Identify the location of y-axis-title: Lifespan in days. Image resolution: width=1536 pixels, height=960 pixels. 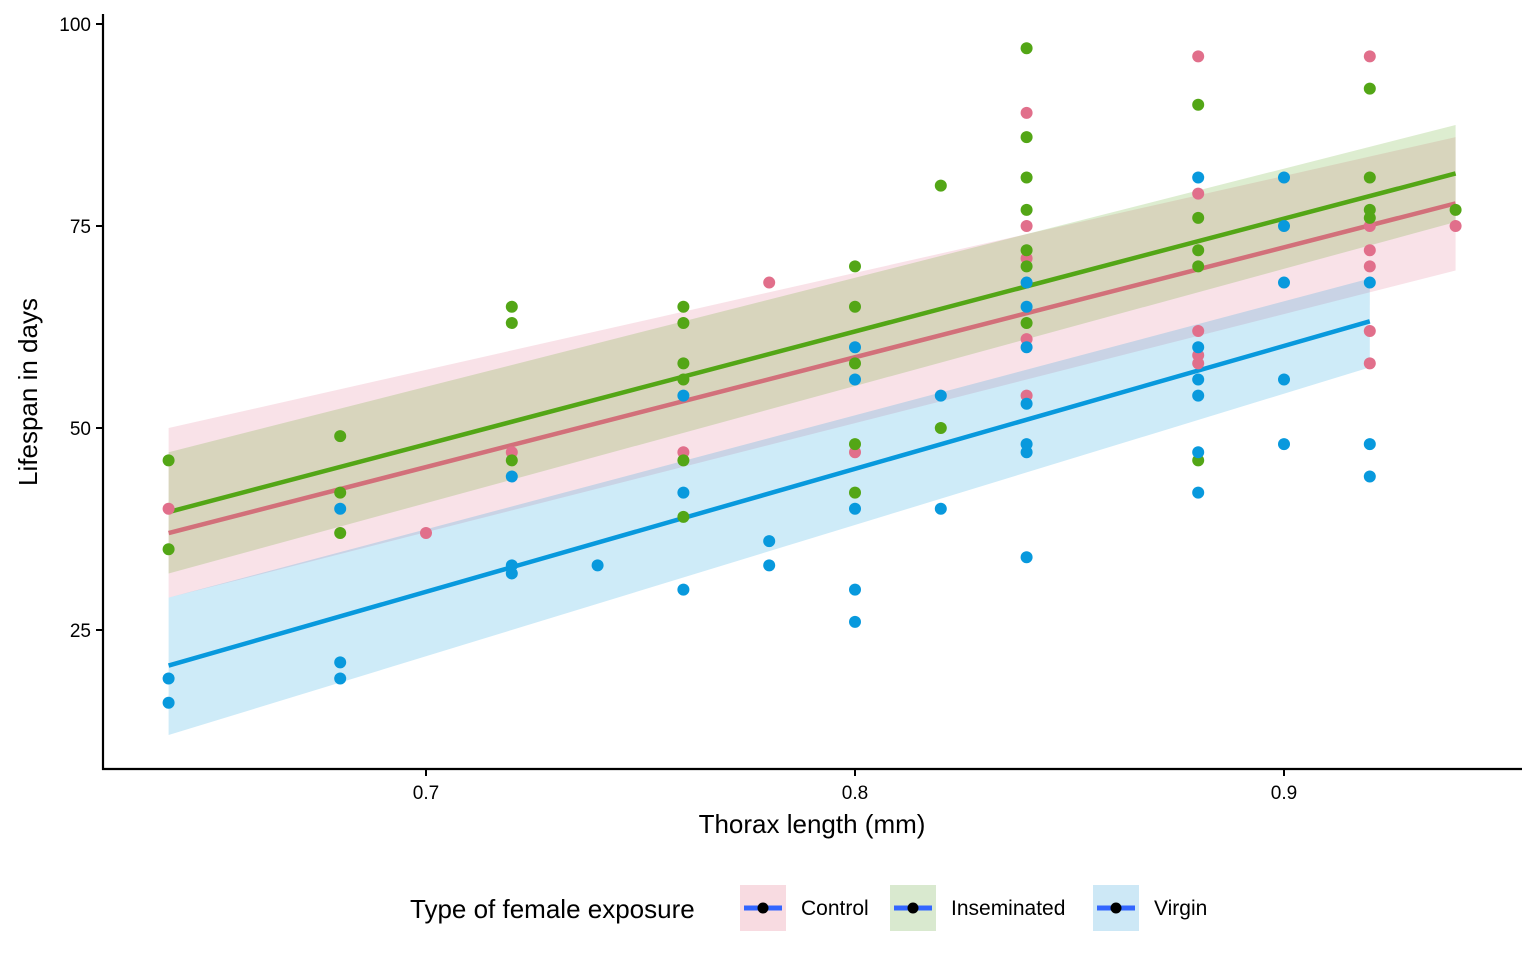
(28, 392).